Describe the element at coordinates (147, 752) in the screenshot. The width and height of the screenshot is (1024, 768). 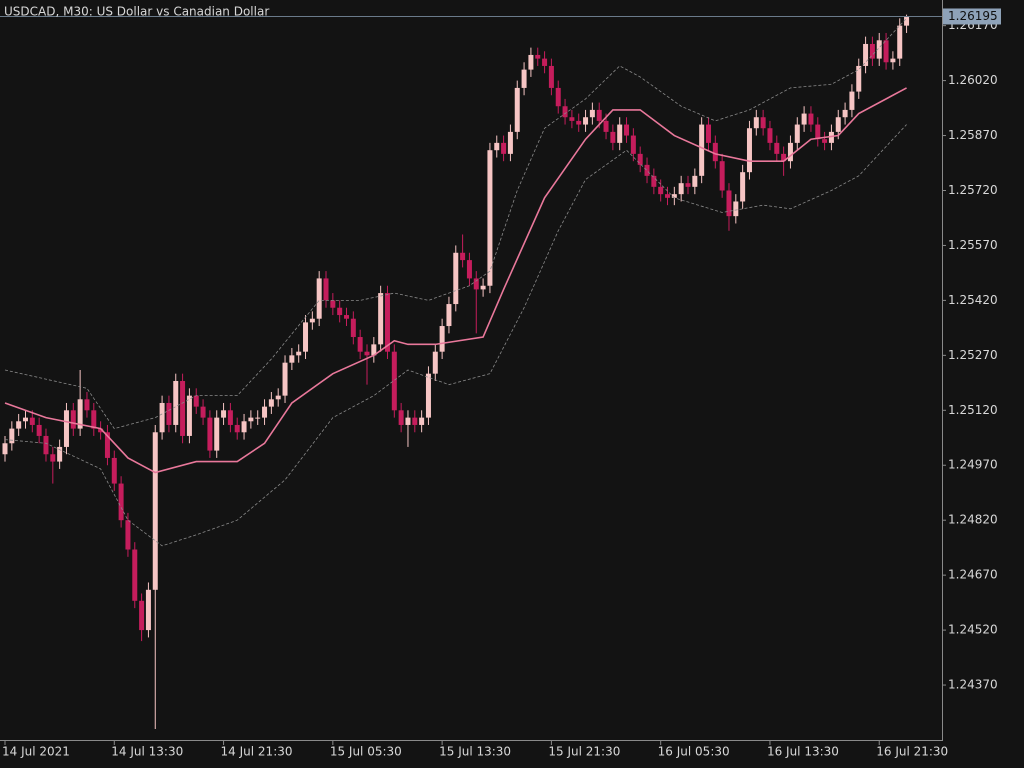
I see `x-tick-label: 14 Jul 13:30` at that location.